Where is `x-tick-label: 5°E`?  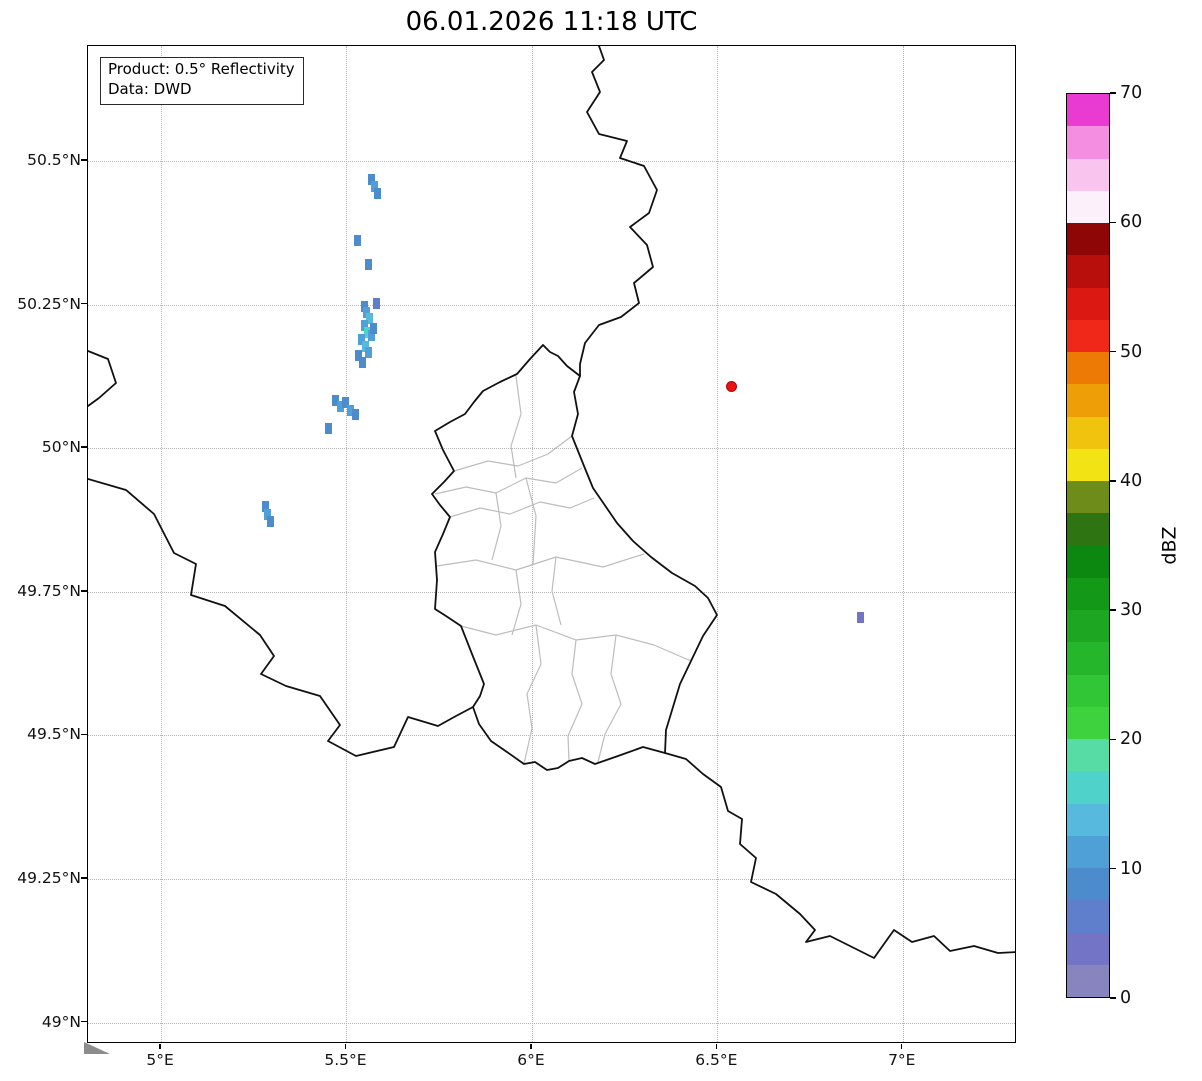 x-tick-label: 5°E is located at coordinates (160, 1060).